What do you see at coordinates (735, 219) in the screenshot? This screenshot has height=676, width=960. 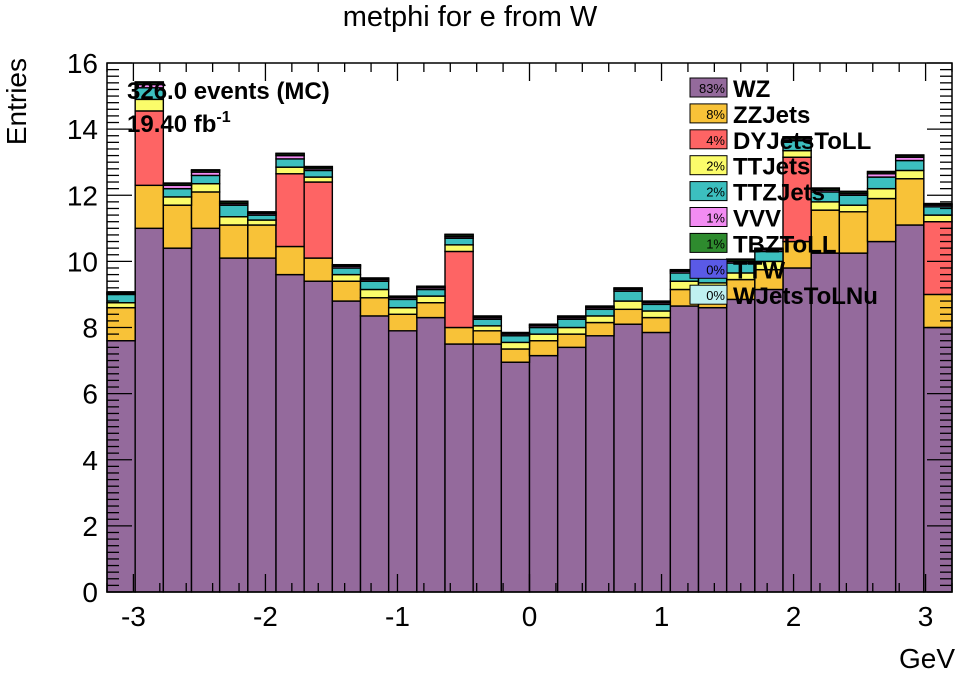 I see `legend-entry-vvv: 1% VVV` at bounding box center [735, 219].